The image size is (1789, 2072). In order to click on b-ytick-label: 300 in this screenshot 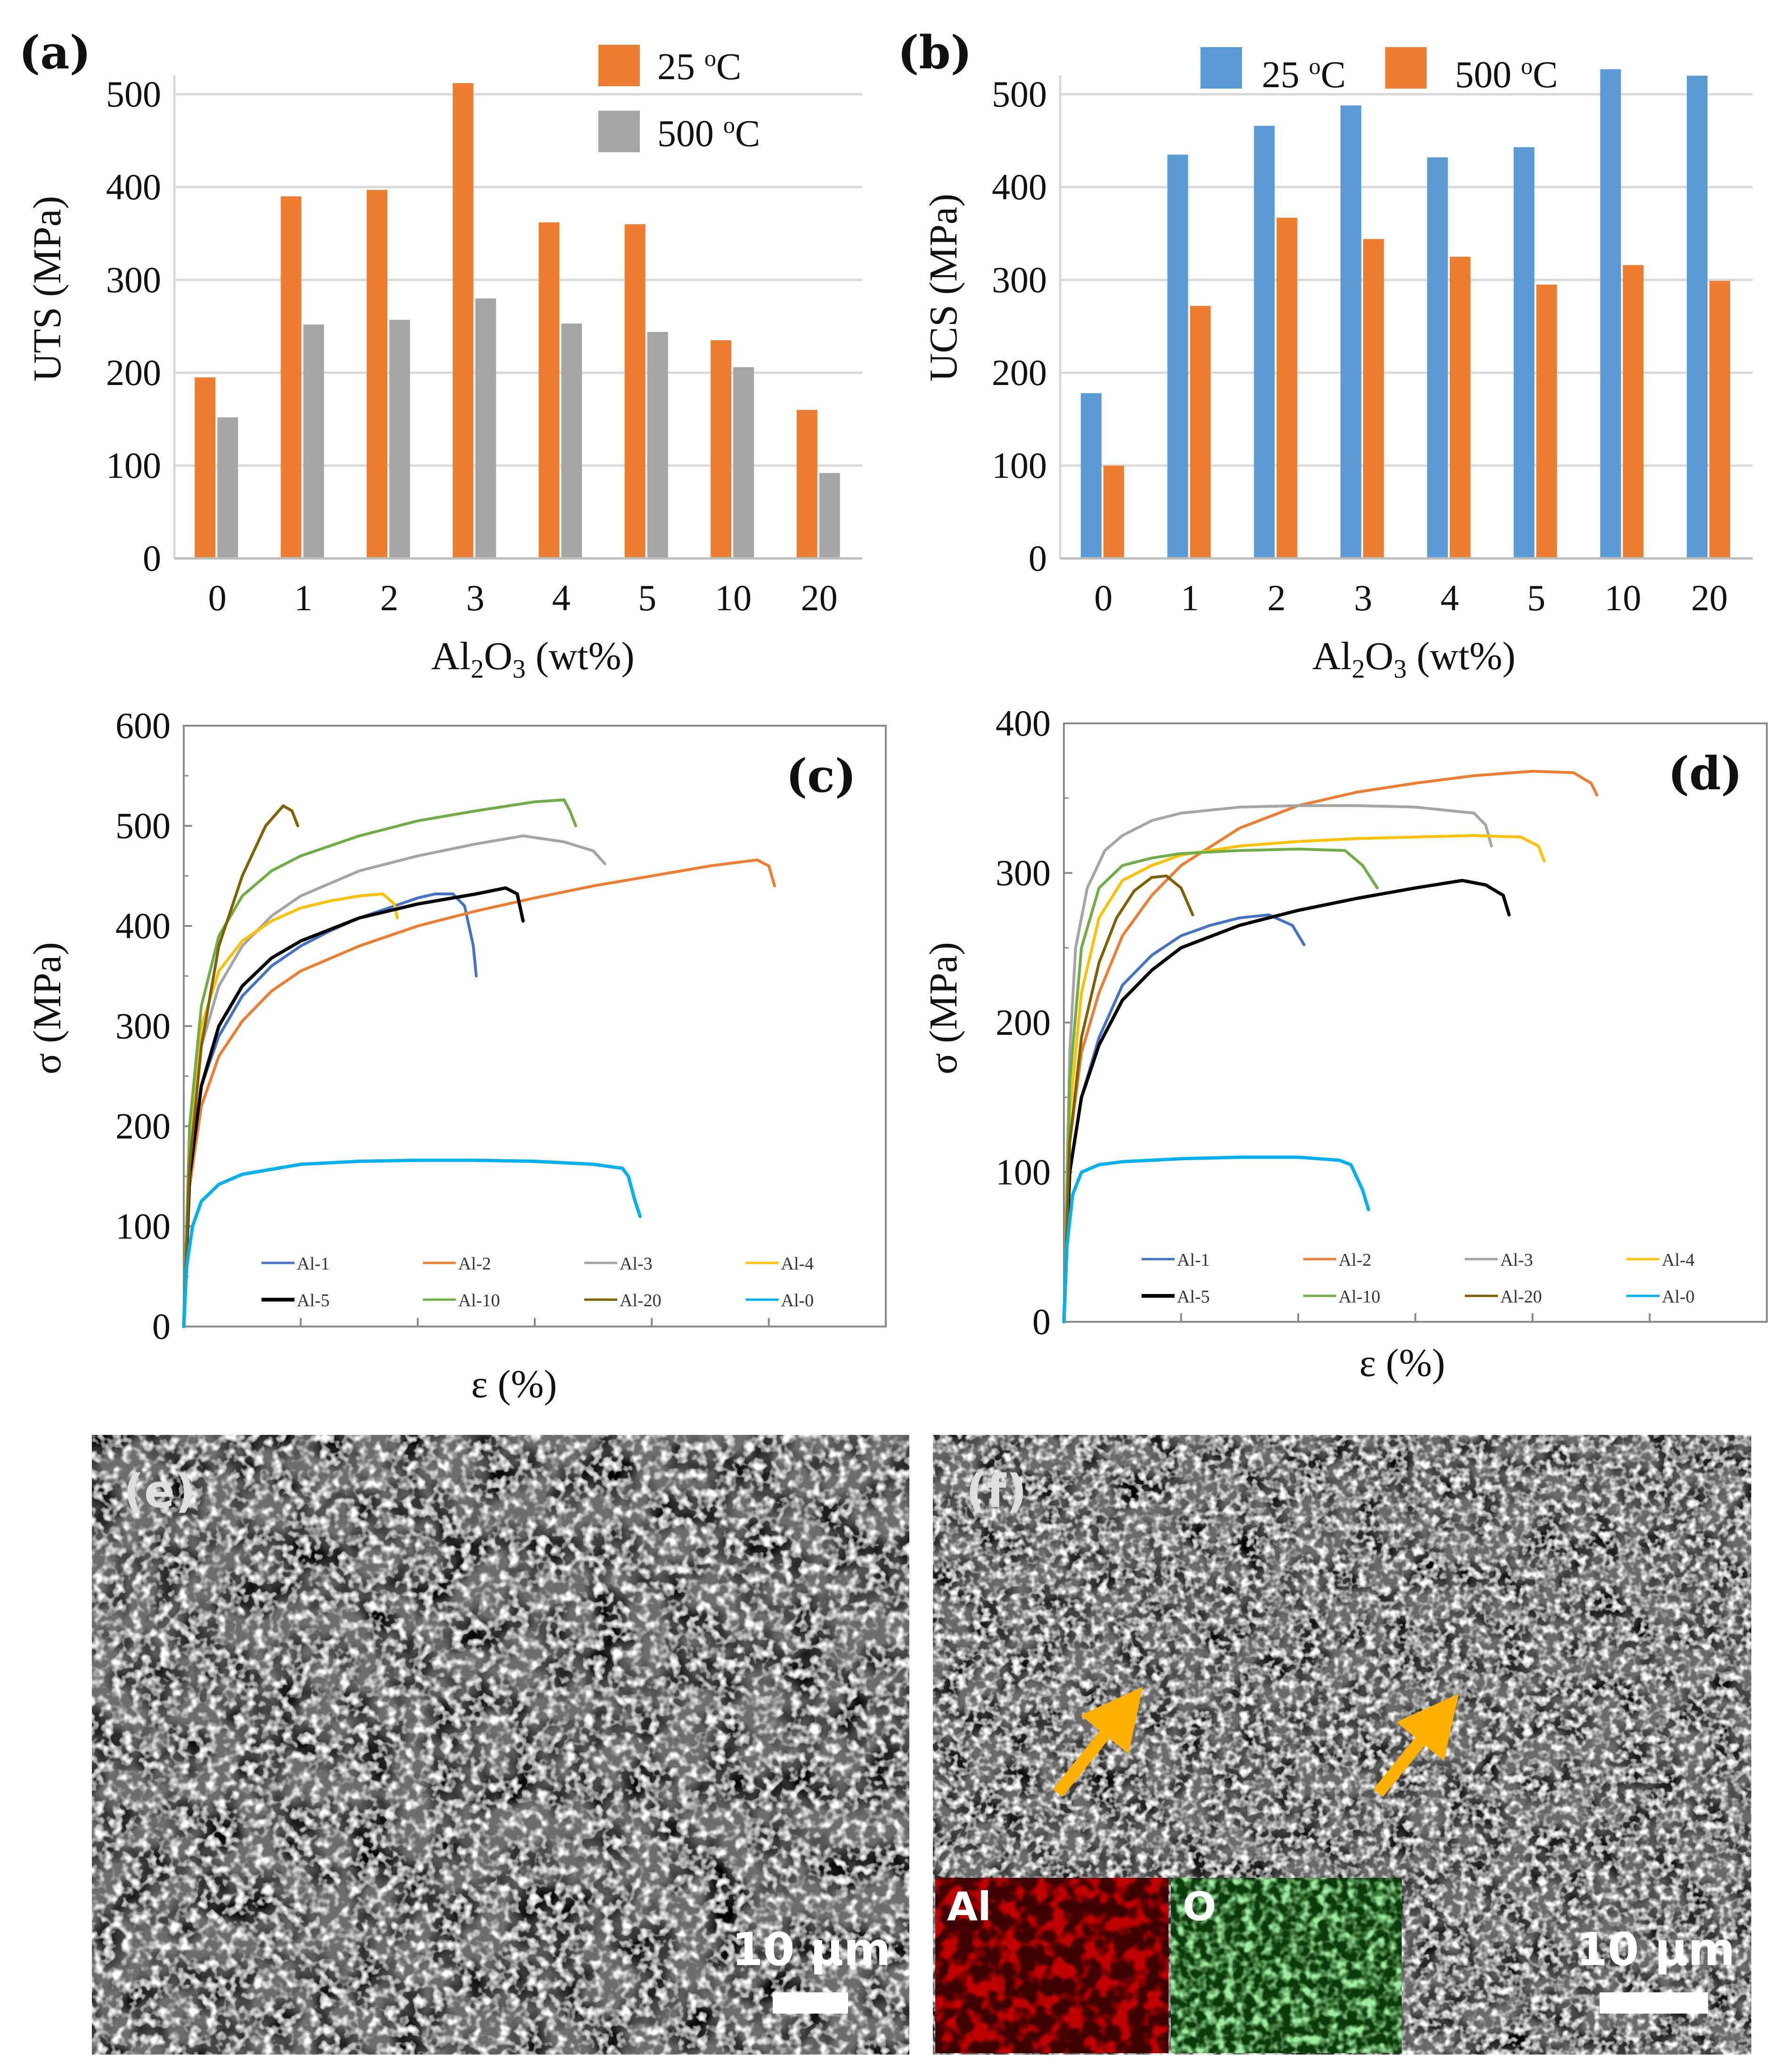, I will do `click(1019, 279)`.